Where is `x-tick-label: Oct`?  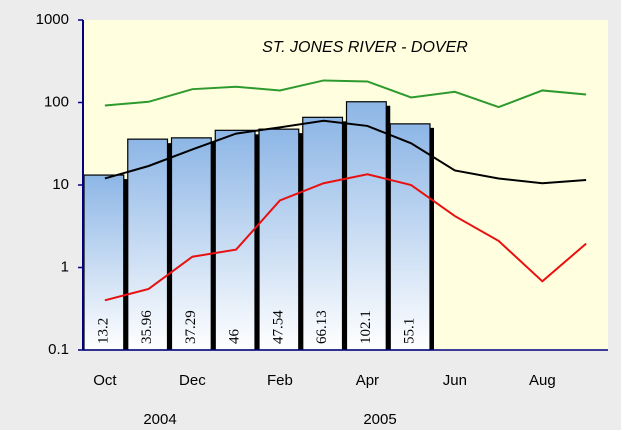
x-tick-label: Oct is located at coordinates (105, 380).